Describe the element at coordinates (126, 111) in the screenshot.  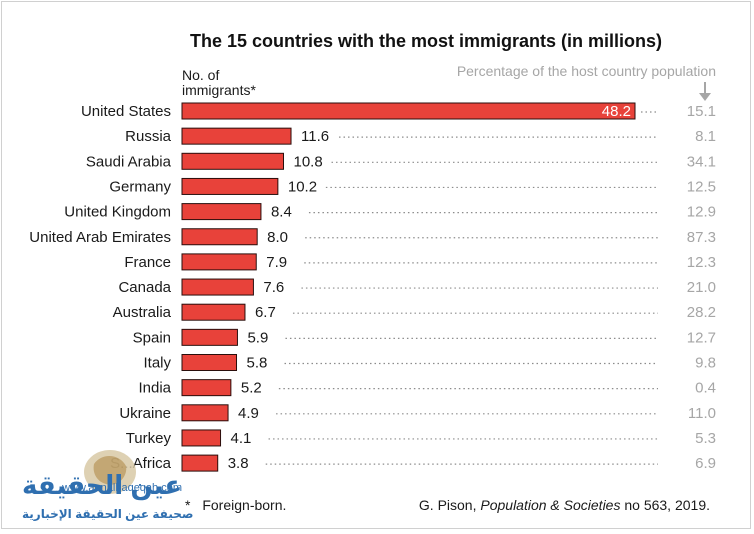
I see `category-label: United States` at that location.